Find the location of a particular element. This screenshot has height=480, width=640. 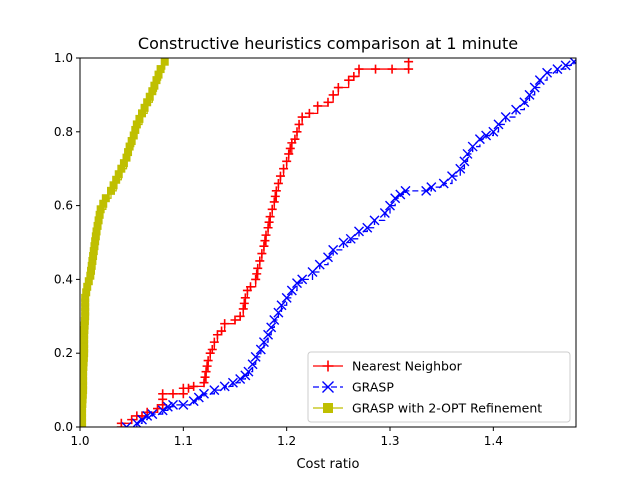

legend-label: GRASP is located at coordinates (373, 387).